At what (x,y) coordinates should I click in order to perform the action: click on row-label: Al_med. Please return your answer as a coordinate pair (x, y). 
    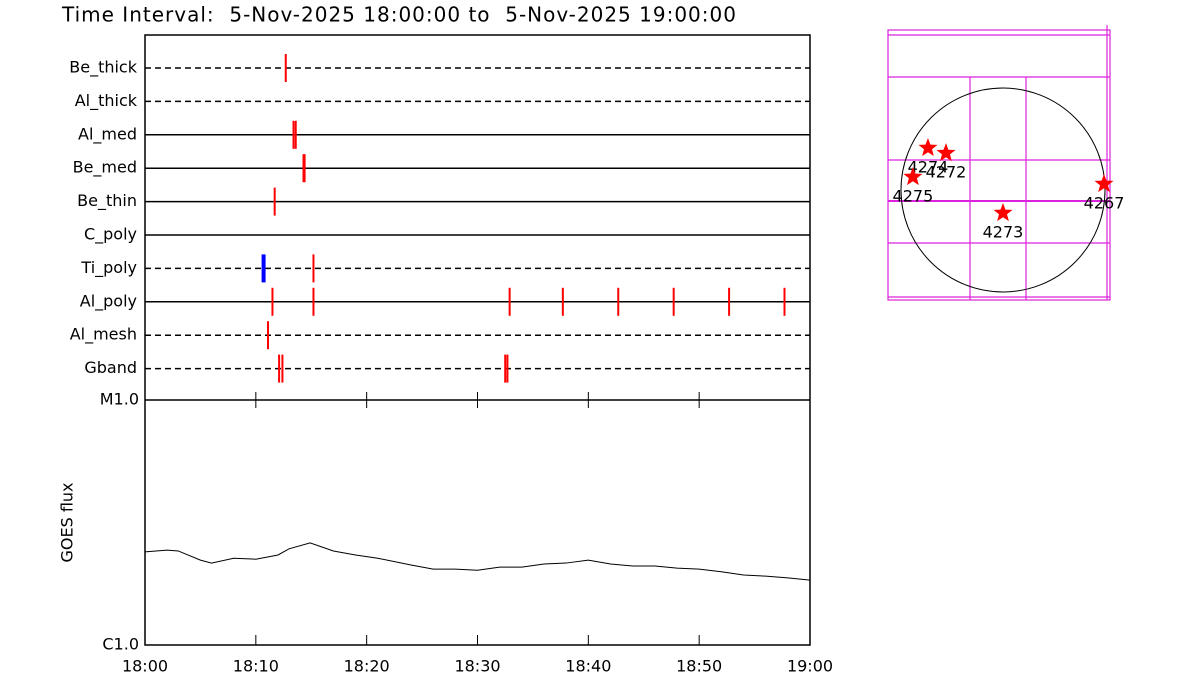
    Looking at the image, I should click on (107, 134).